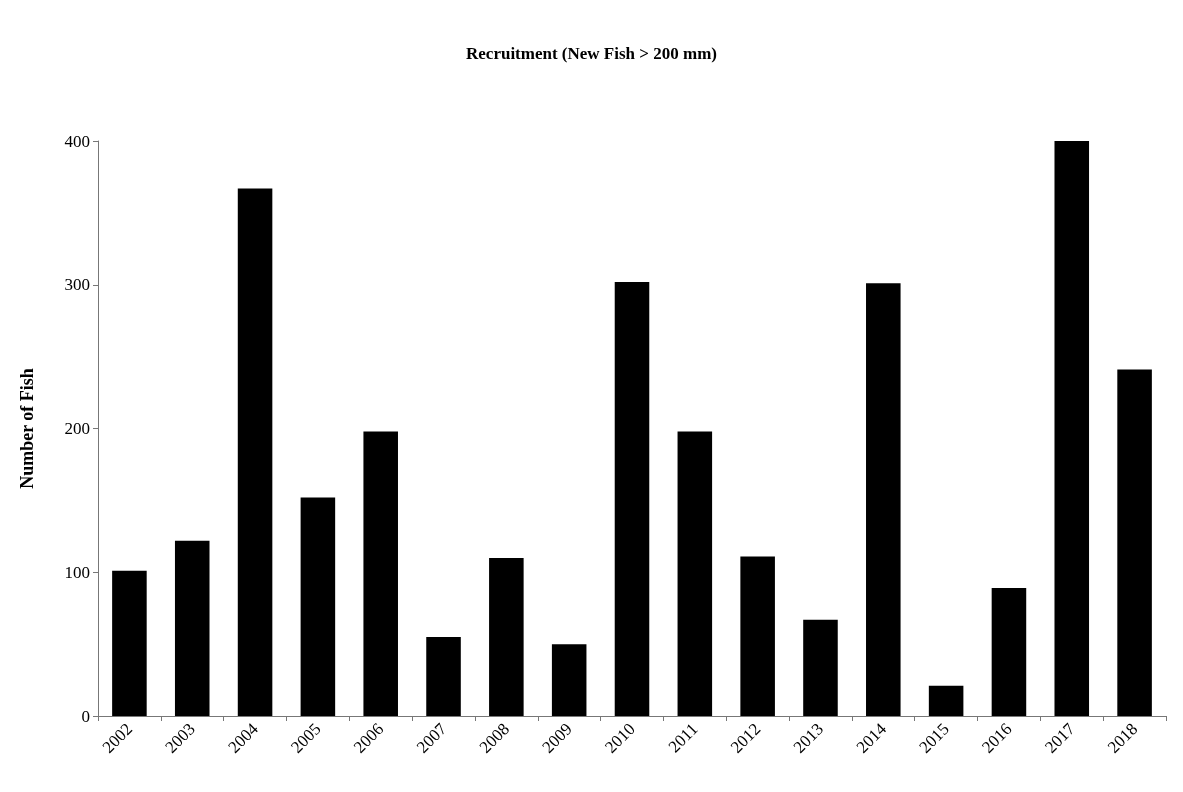 Image resolution: width=1183 pixels, height=792 pixels. I want to click on y-tick-label: 300, so click(77, 285).